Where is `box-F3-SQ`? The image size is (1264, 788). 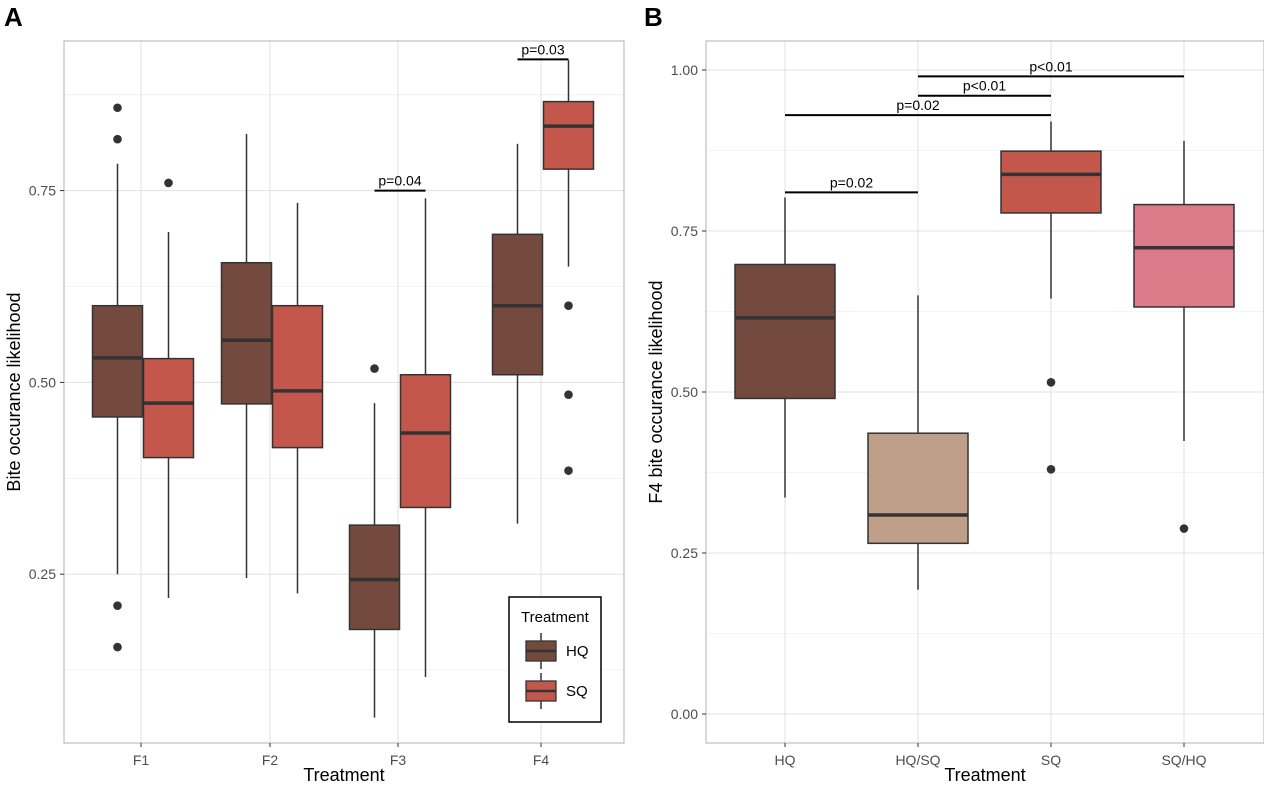
box-F3-SQ is located at coordinates (425, 438).